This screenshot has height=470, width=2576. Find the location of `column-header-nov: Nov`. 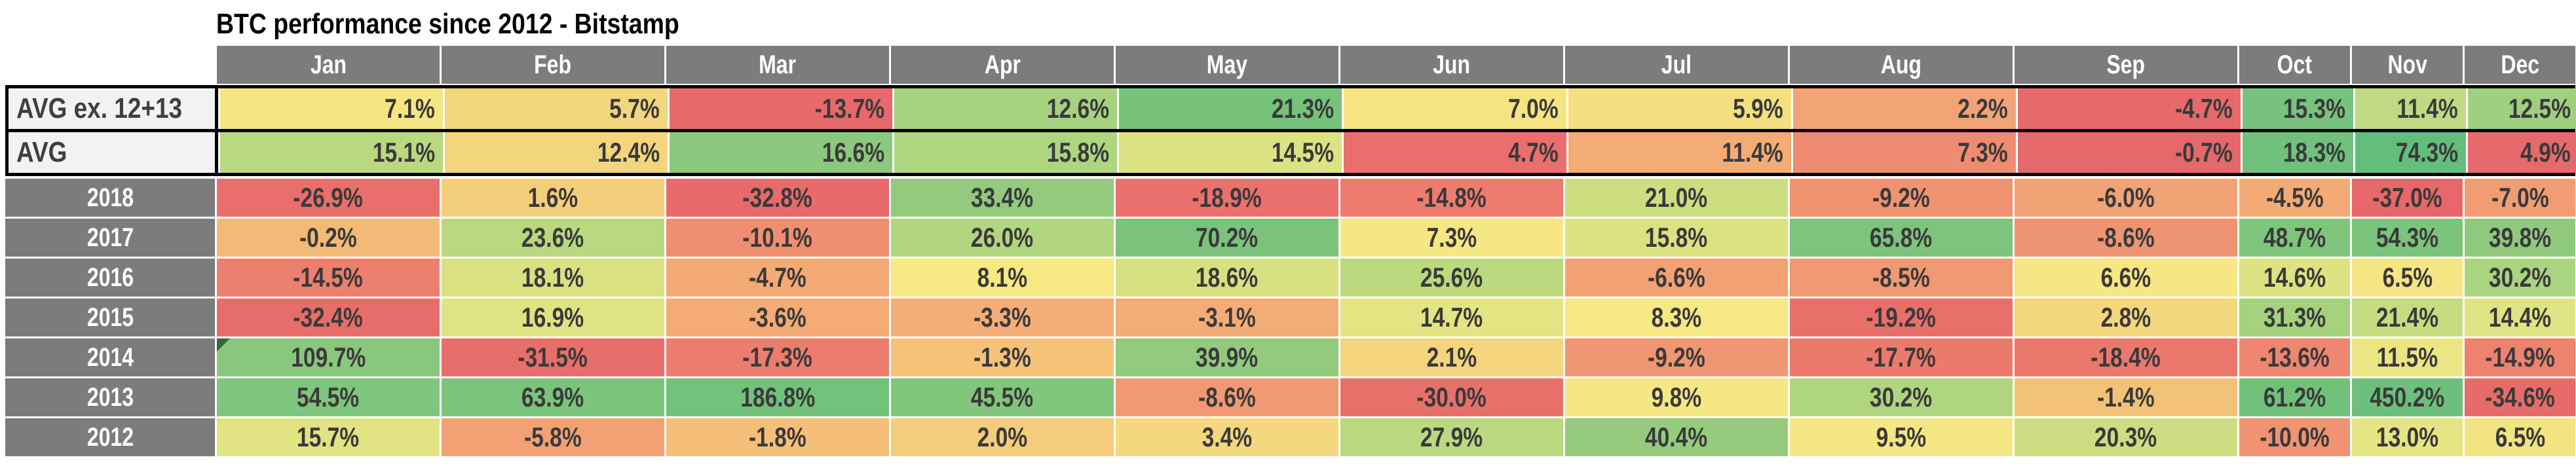

column-header-nov: Nov is located at coordinates (2407, 65).